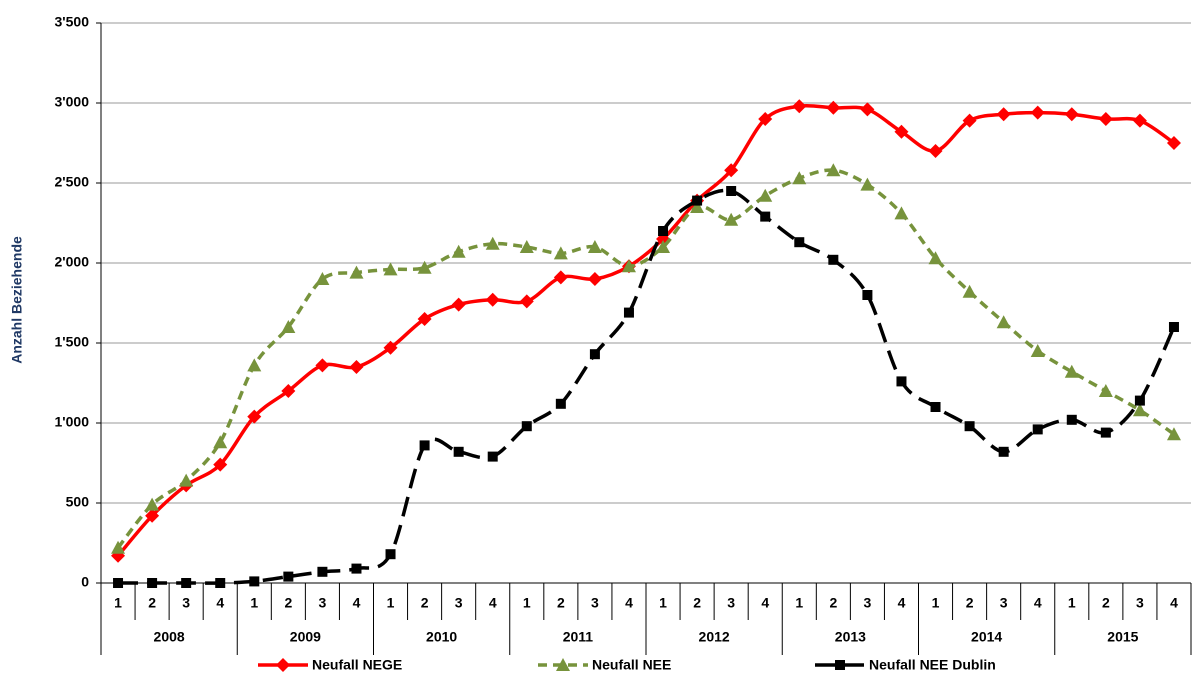 The width and height of the screenshot is (1192, 682). What do you see at coordinates (72, 102) in the screenshot?
I see `y-tick-label: 3'000` at bounding box center [72, 102].